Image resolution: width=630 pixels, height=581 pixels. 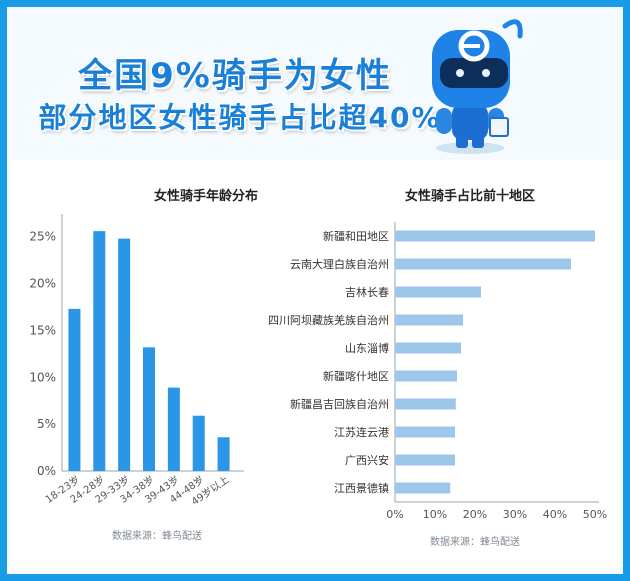 I want to click on right-chart-title: 女性骑手占比前十地区, so click(x=470, y=196).